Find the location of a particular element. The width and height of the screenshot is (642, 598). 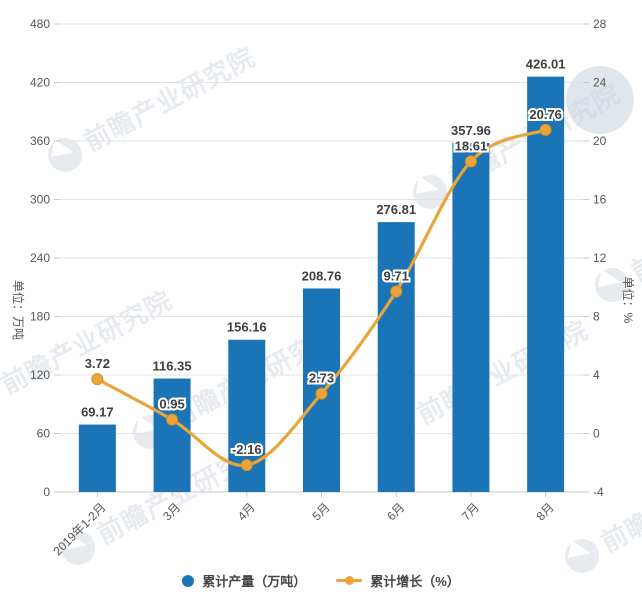

legend-bar-marker-icon is located at coordinates (188, 580).